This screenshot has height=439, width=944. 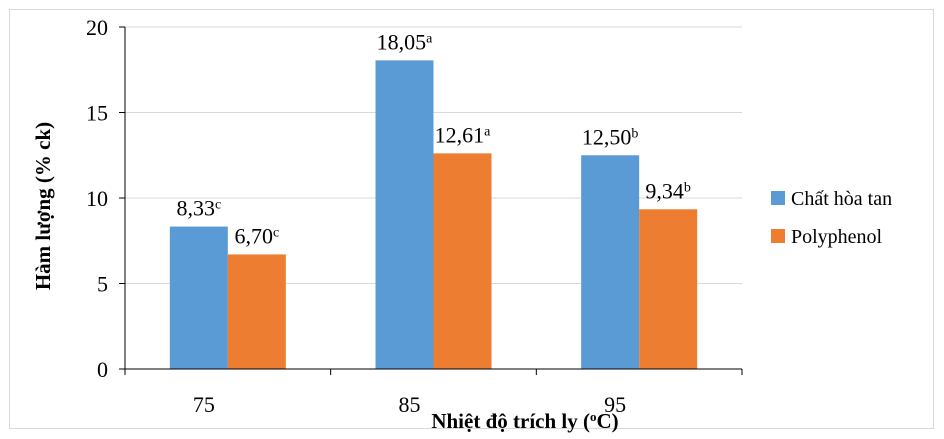 I want to click on x-axis-title-main: Nhiệt độ trích ly (, so click(x=510, y=421).